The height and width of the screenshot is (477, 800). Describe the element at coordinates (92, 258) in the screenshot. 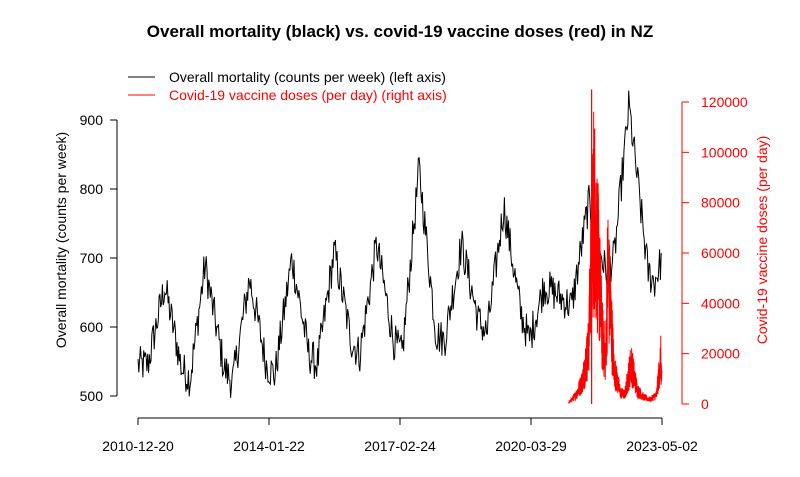

I see `left-tick-label: 700` at that location.